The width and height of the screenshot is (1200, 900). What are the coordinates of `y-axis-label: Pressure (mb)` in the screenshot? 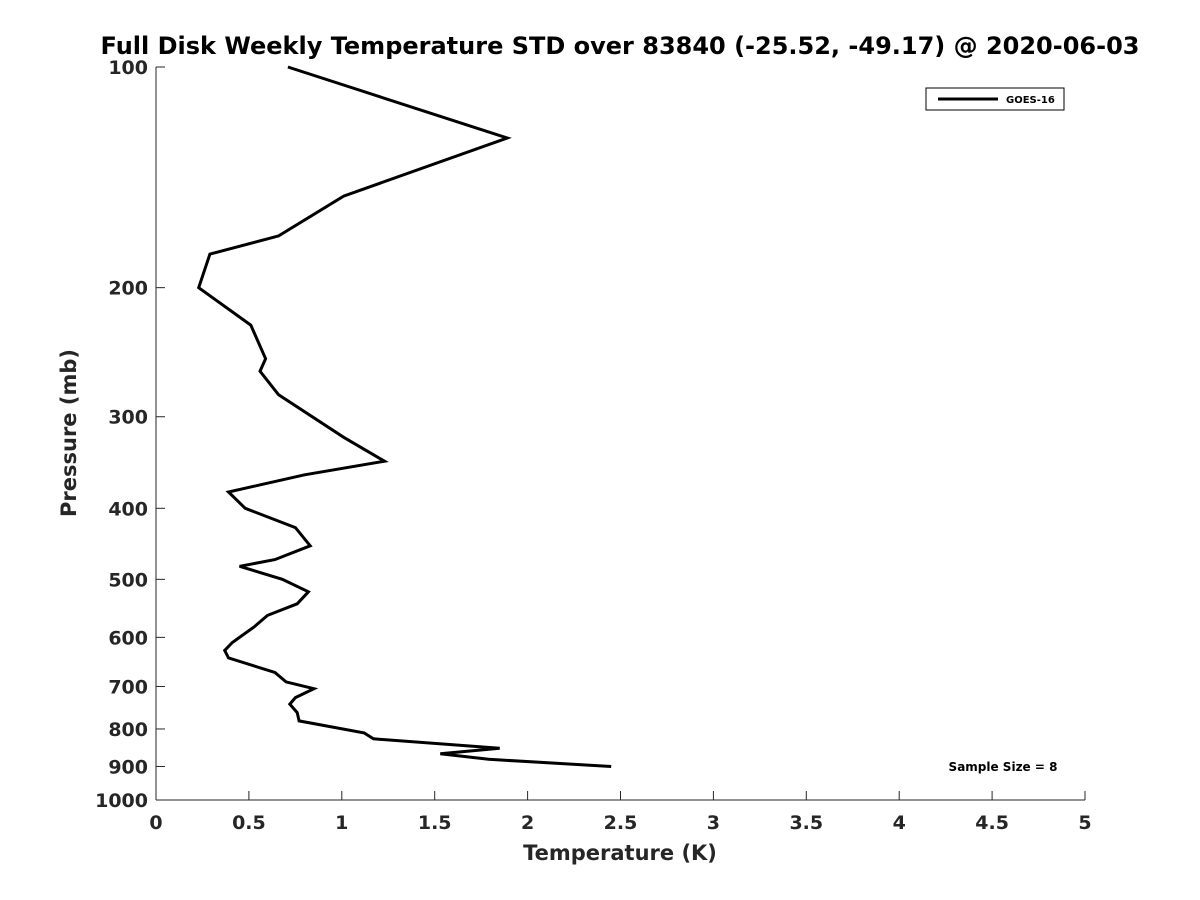 It's located at (69, 433).